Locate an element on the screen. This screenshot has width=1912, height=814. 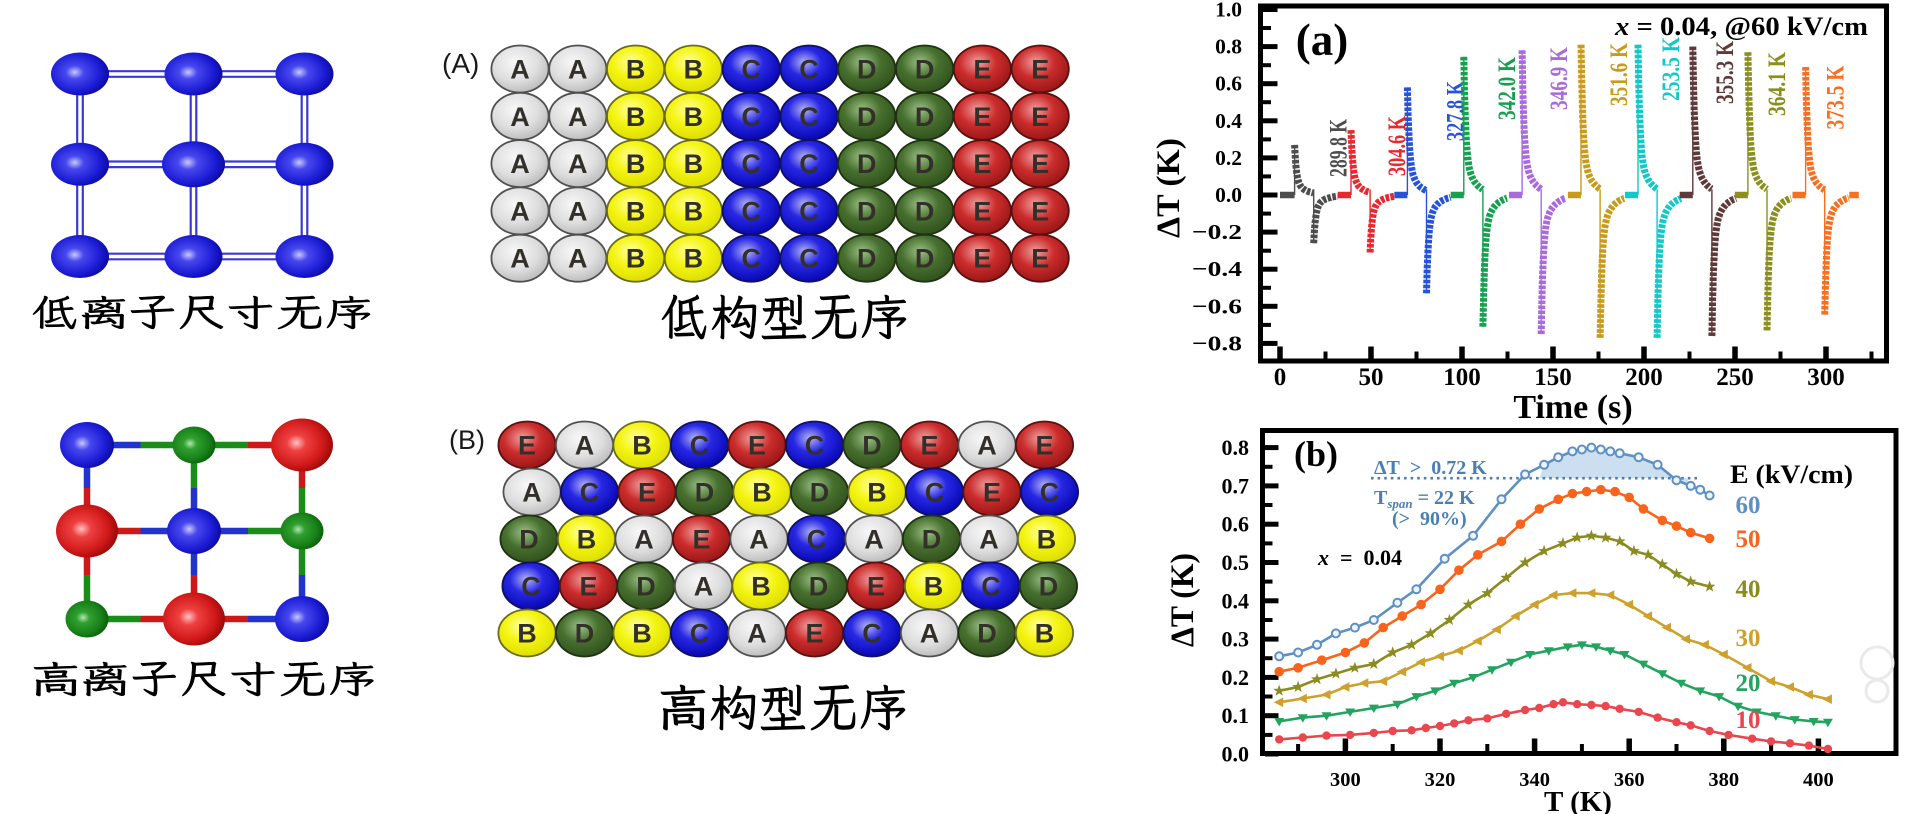
svg-text: 0.2 is located at coordinates (1236, 677).